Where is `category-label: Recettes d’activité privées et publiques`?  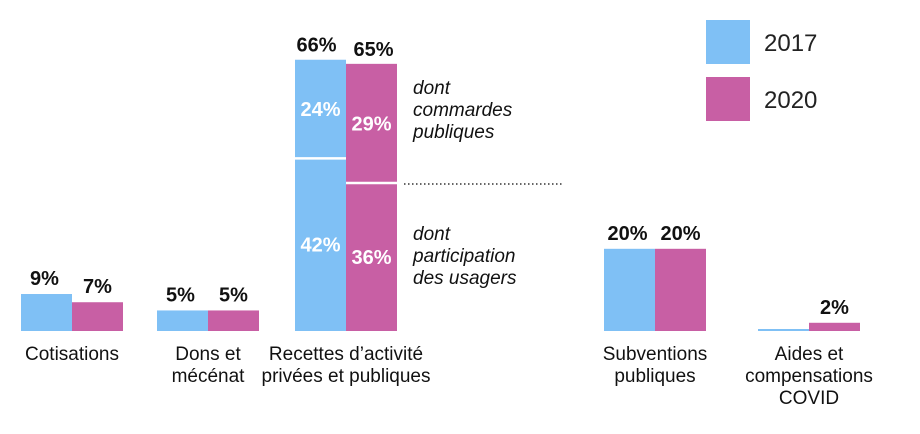 category-label: Recettes d’activité privées et publiques is located at coordinates (346, 365).